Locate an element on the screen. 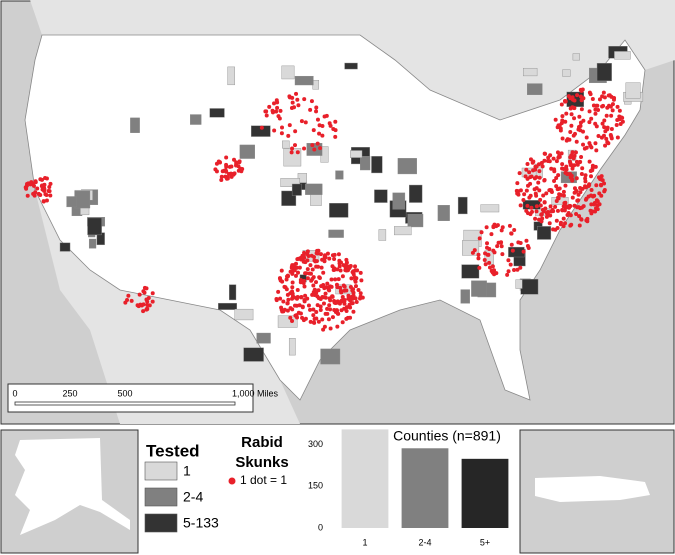  alaska is located at coordinates (72, 486).